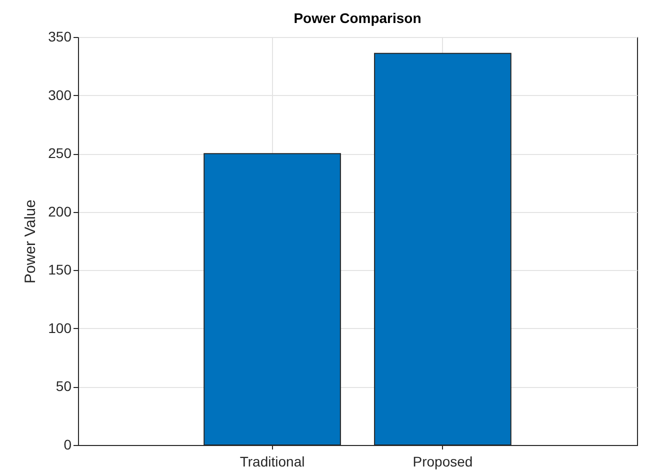 The height and width of the screenshot is (473, 649). What do you see at coordinates (64, 386) in the screenshot?
I see `y-tick-label: 50` at bounding box center [64, 386].